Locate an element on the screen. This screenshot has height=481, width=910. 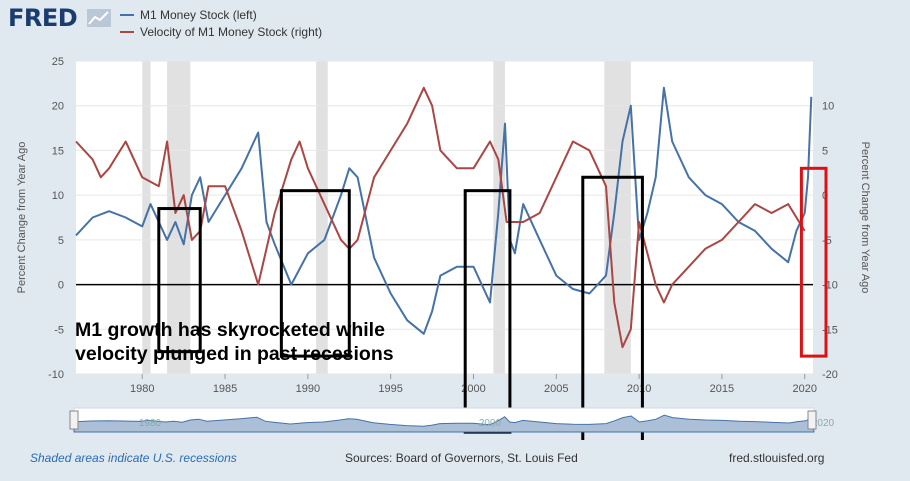
x-tick-label: 2000 is located at coordinates (473, 389).